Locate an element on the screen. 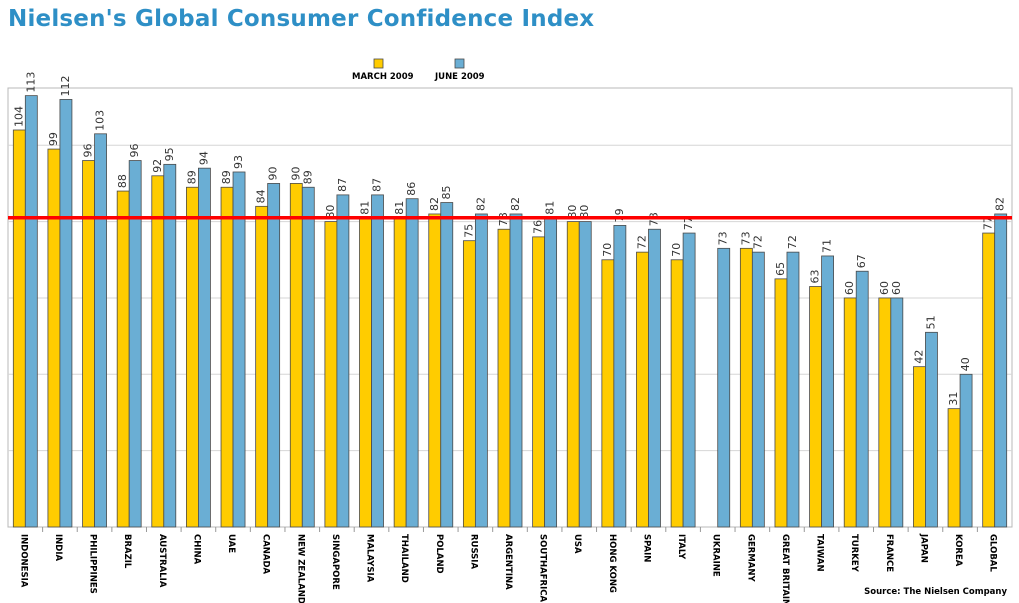  legend-swatch-june is located at coordinates (459, 63).